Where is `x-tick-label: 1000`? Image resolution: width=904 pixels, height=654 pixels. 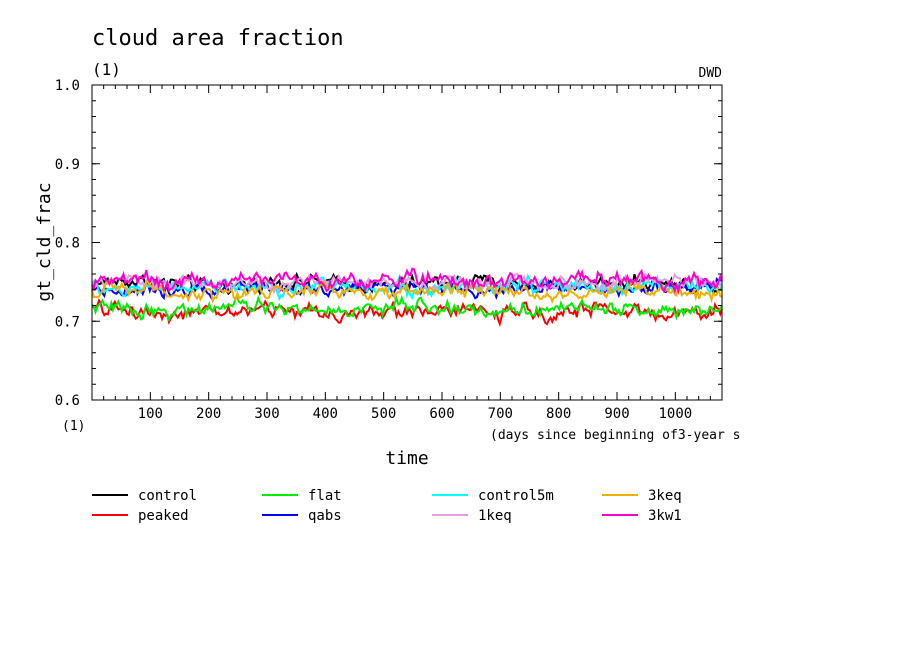 x-tick-label: 1000 is located at coordinates (675, 414).